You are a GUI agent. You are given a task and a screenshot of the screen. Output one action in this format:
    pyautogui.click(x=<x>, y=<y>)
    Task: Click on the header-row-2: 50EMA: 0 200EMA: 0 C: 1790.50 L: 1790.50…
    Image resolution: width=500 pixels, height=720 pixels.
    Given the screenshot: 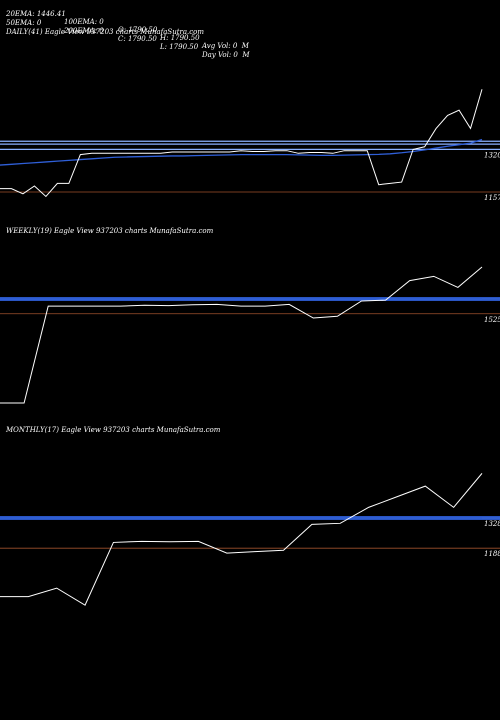 What is the action you would take?
    pyautogui.click(x=128, y=35)
    